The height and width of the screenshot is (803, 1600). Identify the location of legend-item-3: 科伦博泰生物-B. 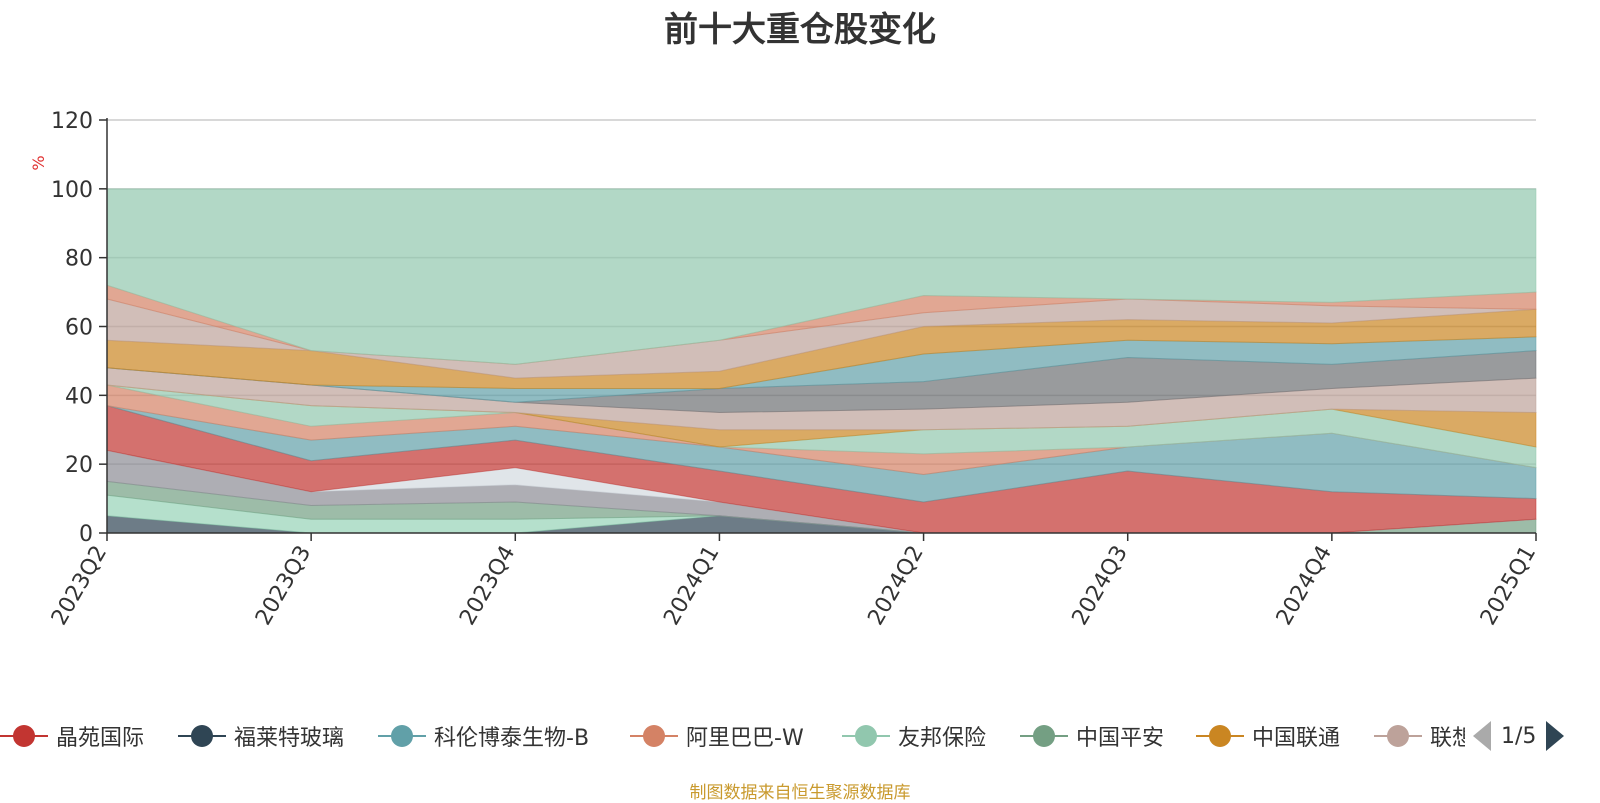
(483, 736).